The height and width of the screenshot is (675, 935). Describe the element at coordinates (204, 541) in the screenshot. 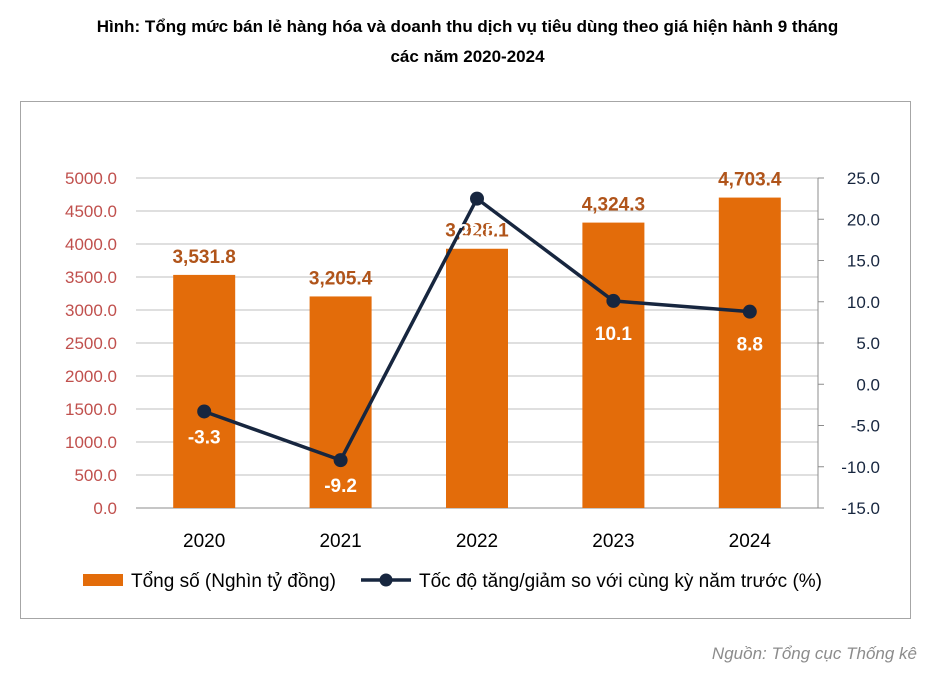

I see `x-tick-label: 2020` at that location.